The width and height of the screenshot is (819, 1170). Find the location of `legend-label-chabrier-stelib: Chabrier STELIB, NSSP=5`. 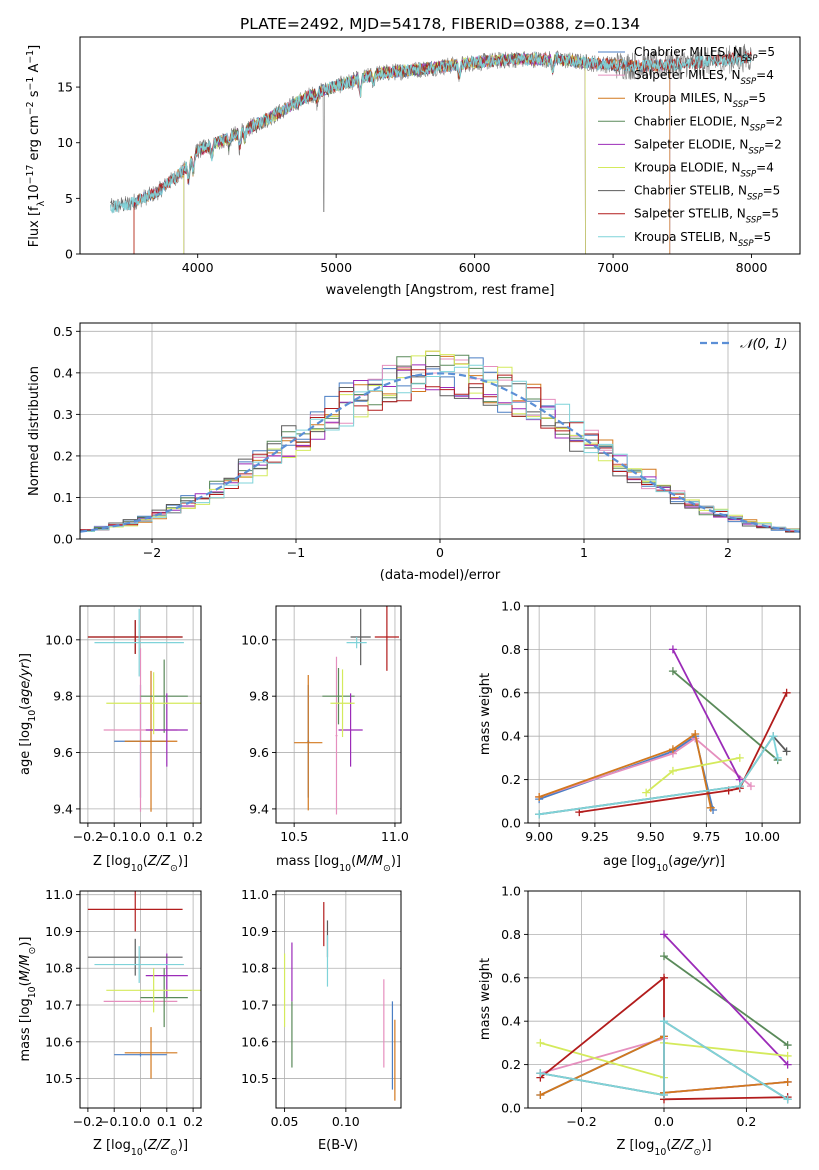

legend-label-chabrier-stelib: Chabrier STELIB, NSSP=5 is located at coordinates (707, 193).